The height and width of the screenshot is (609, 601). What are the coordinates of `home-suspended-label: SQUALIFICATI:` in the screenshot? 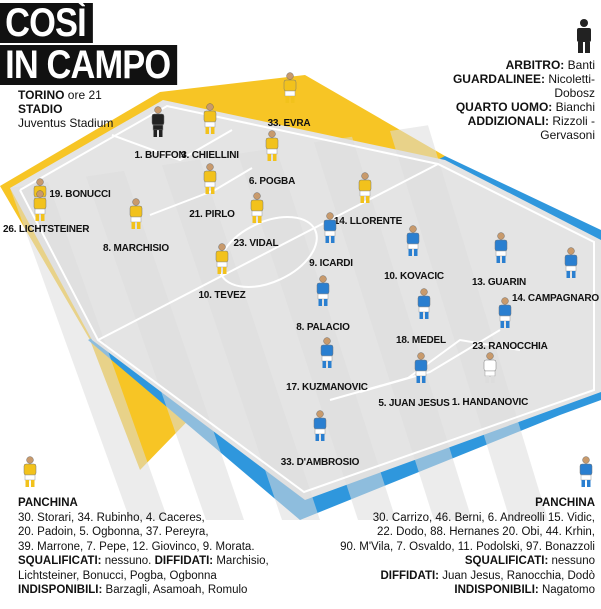 It's located at (60, 561).